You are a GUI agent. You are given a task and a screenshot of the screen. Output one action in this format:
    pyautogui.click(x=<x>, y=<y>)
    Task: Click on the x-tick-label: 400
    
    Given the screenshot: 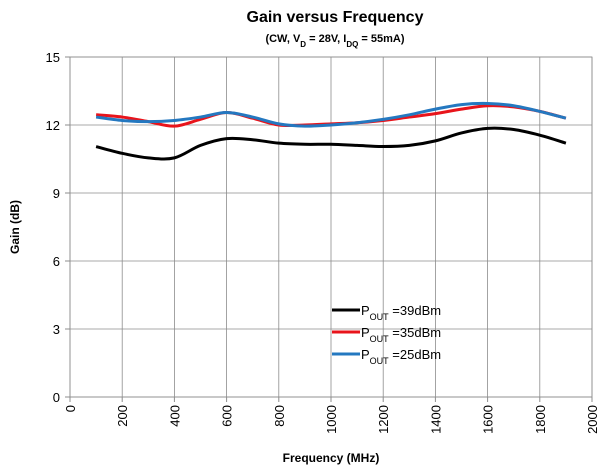 What is the action you would take?
    pyautogui.click(x=174, y=416)
    